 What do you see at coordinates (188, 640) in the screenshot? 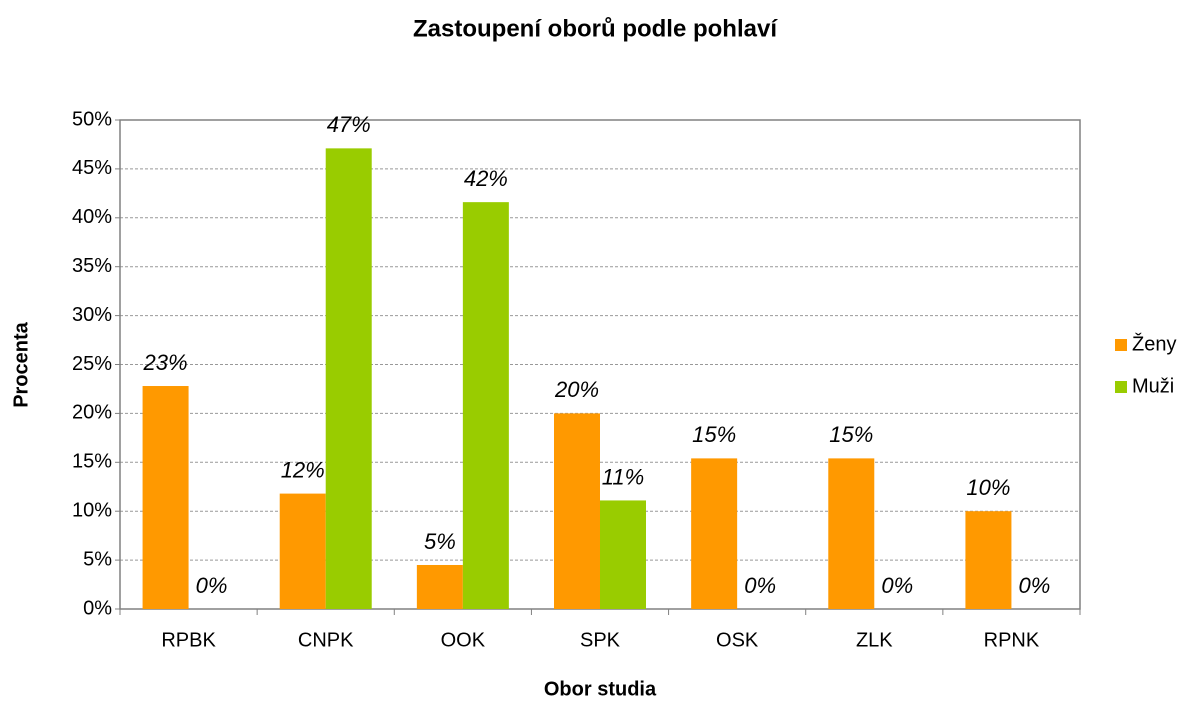
I see `x-tick-label: RPBK` at bounding box center [188, 640].